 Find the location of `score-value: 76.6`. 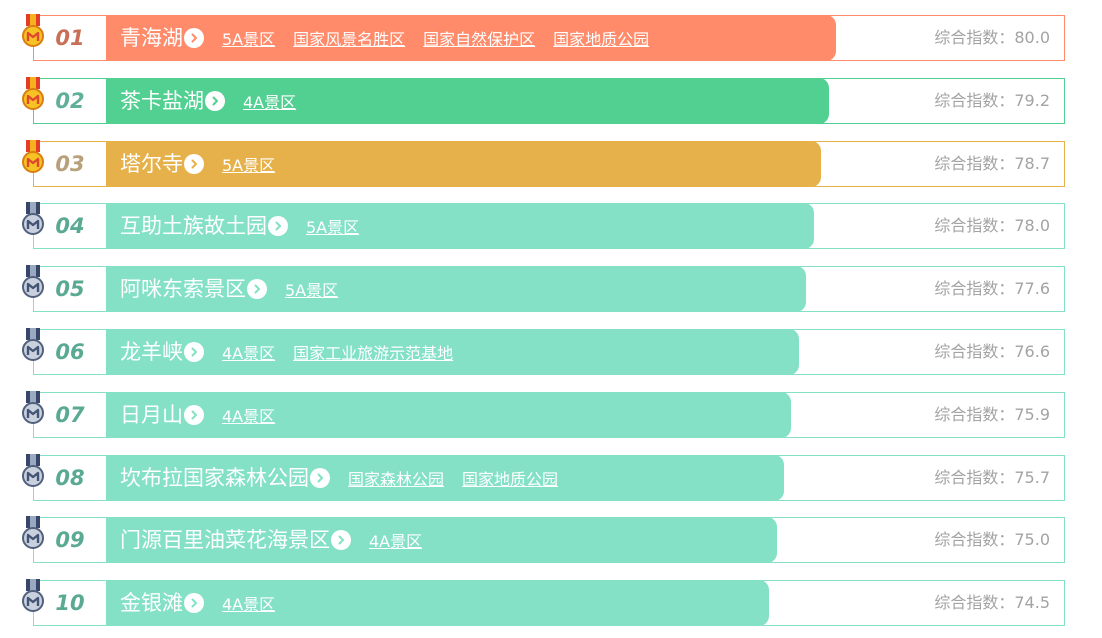

score-value: 76.6 is located at coordinates (1032, 351).